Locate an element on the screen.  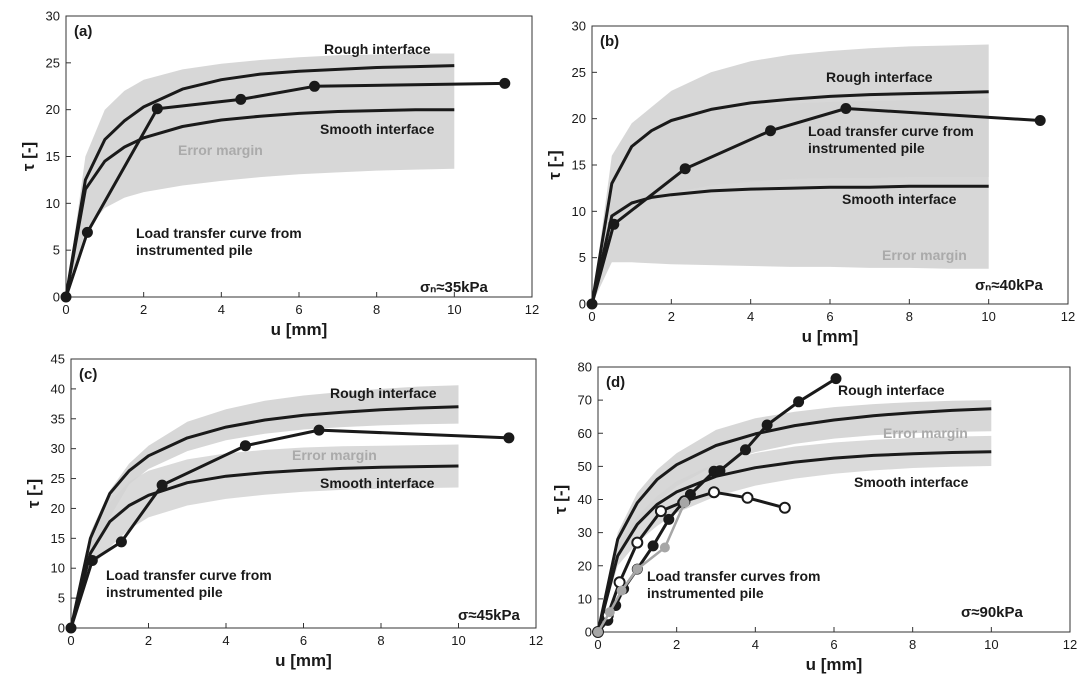
y-tick-label: 35 is located at coordinates (58, 418).